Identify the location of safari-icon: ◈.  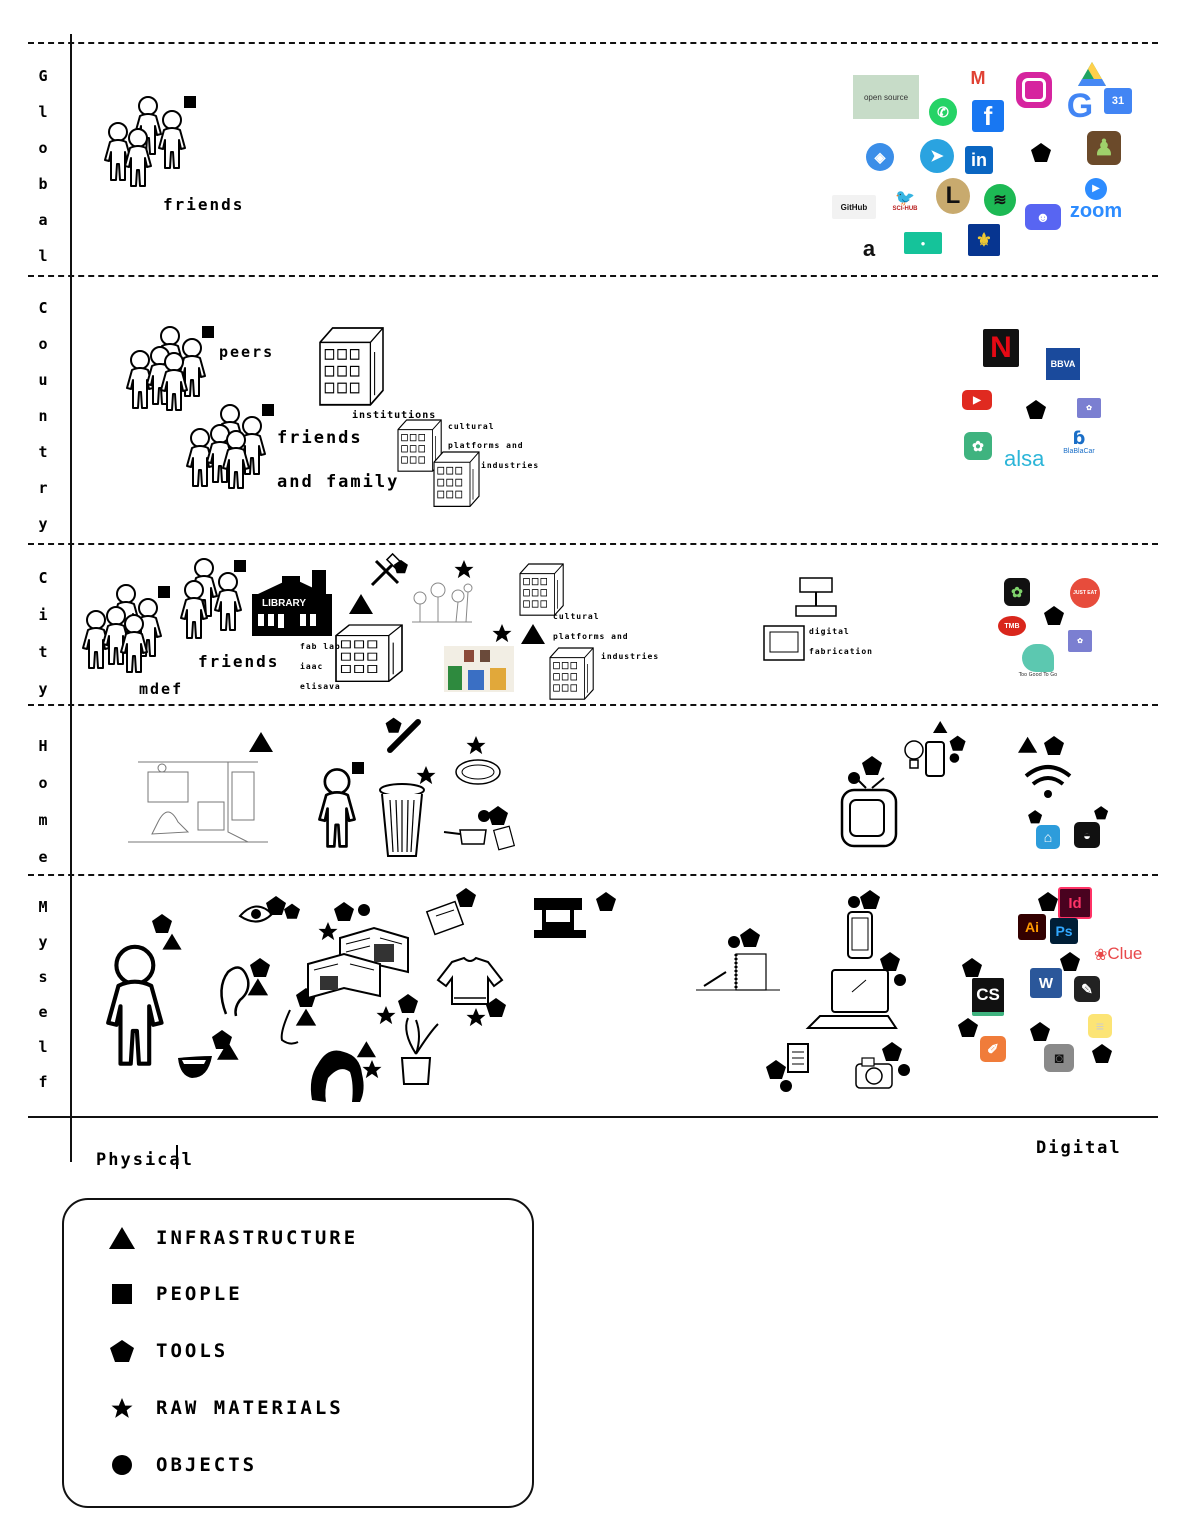
(880, 157).